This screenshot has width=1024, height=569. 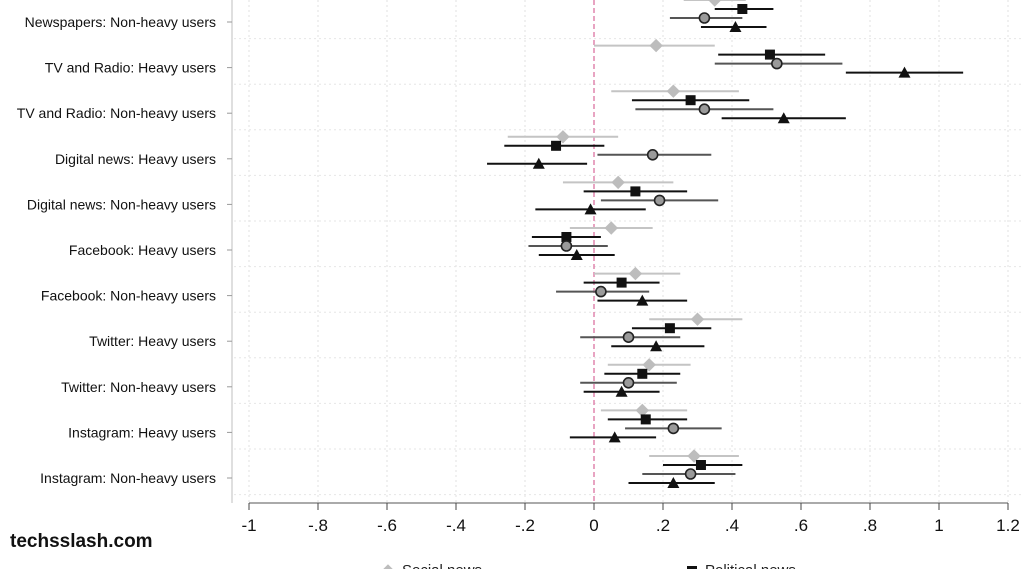 I want to click on category-label: Twitter: Heavy users, so click(x=152, y=341).